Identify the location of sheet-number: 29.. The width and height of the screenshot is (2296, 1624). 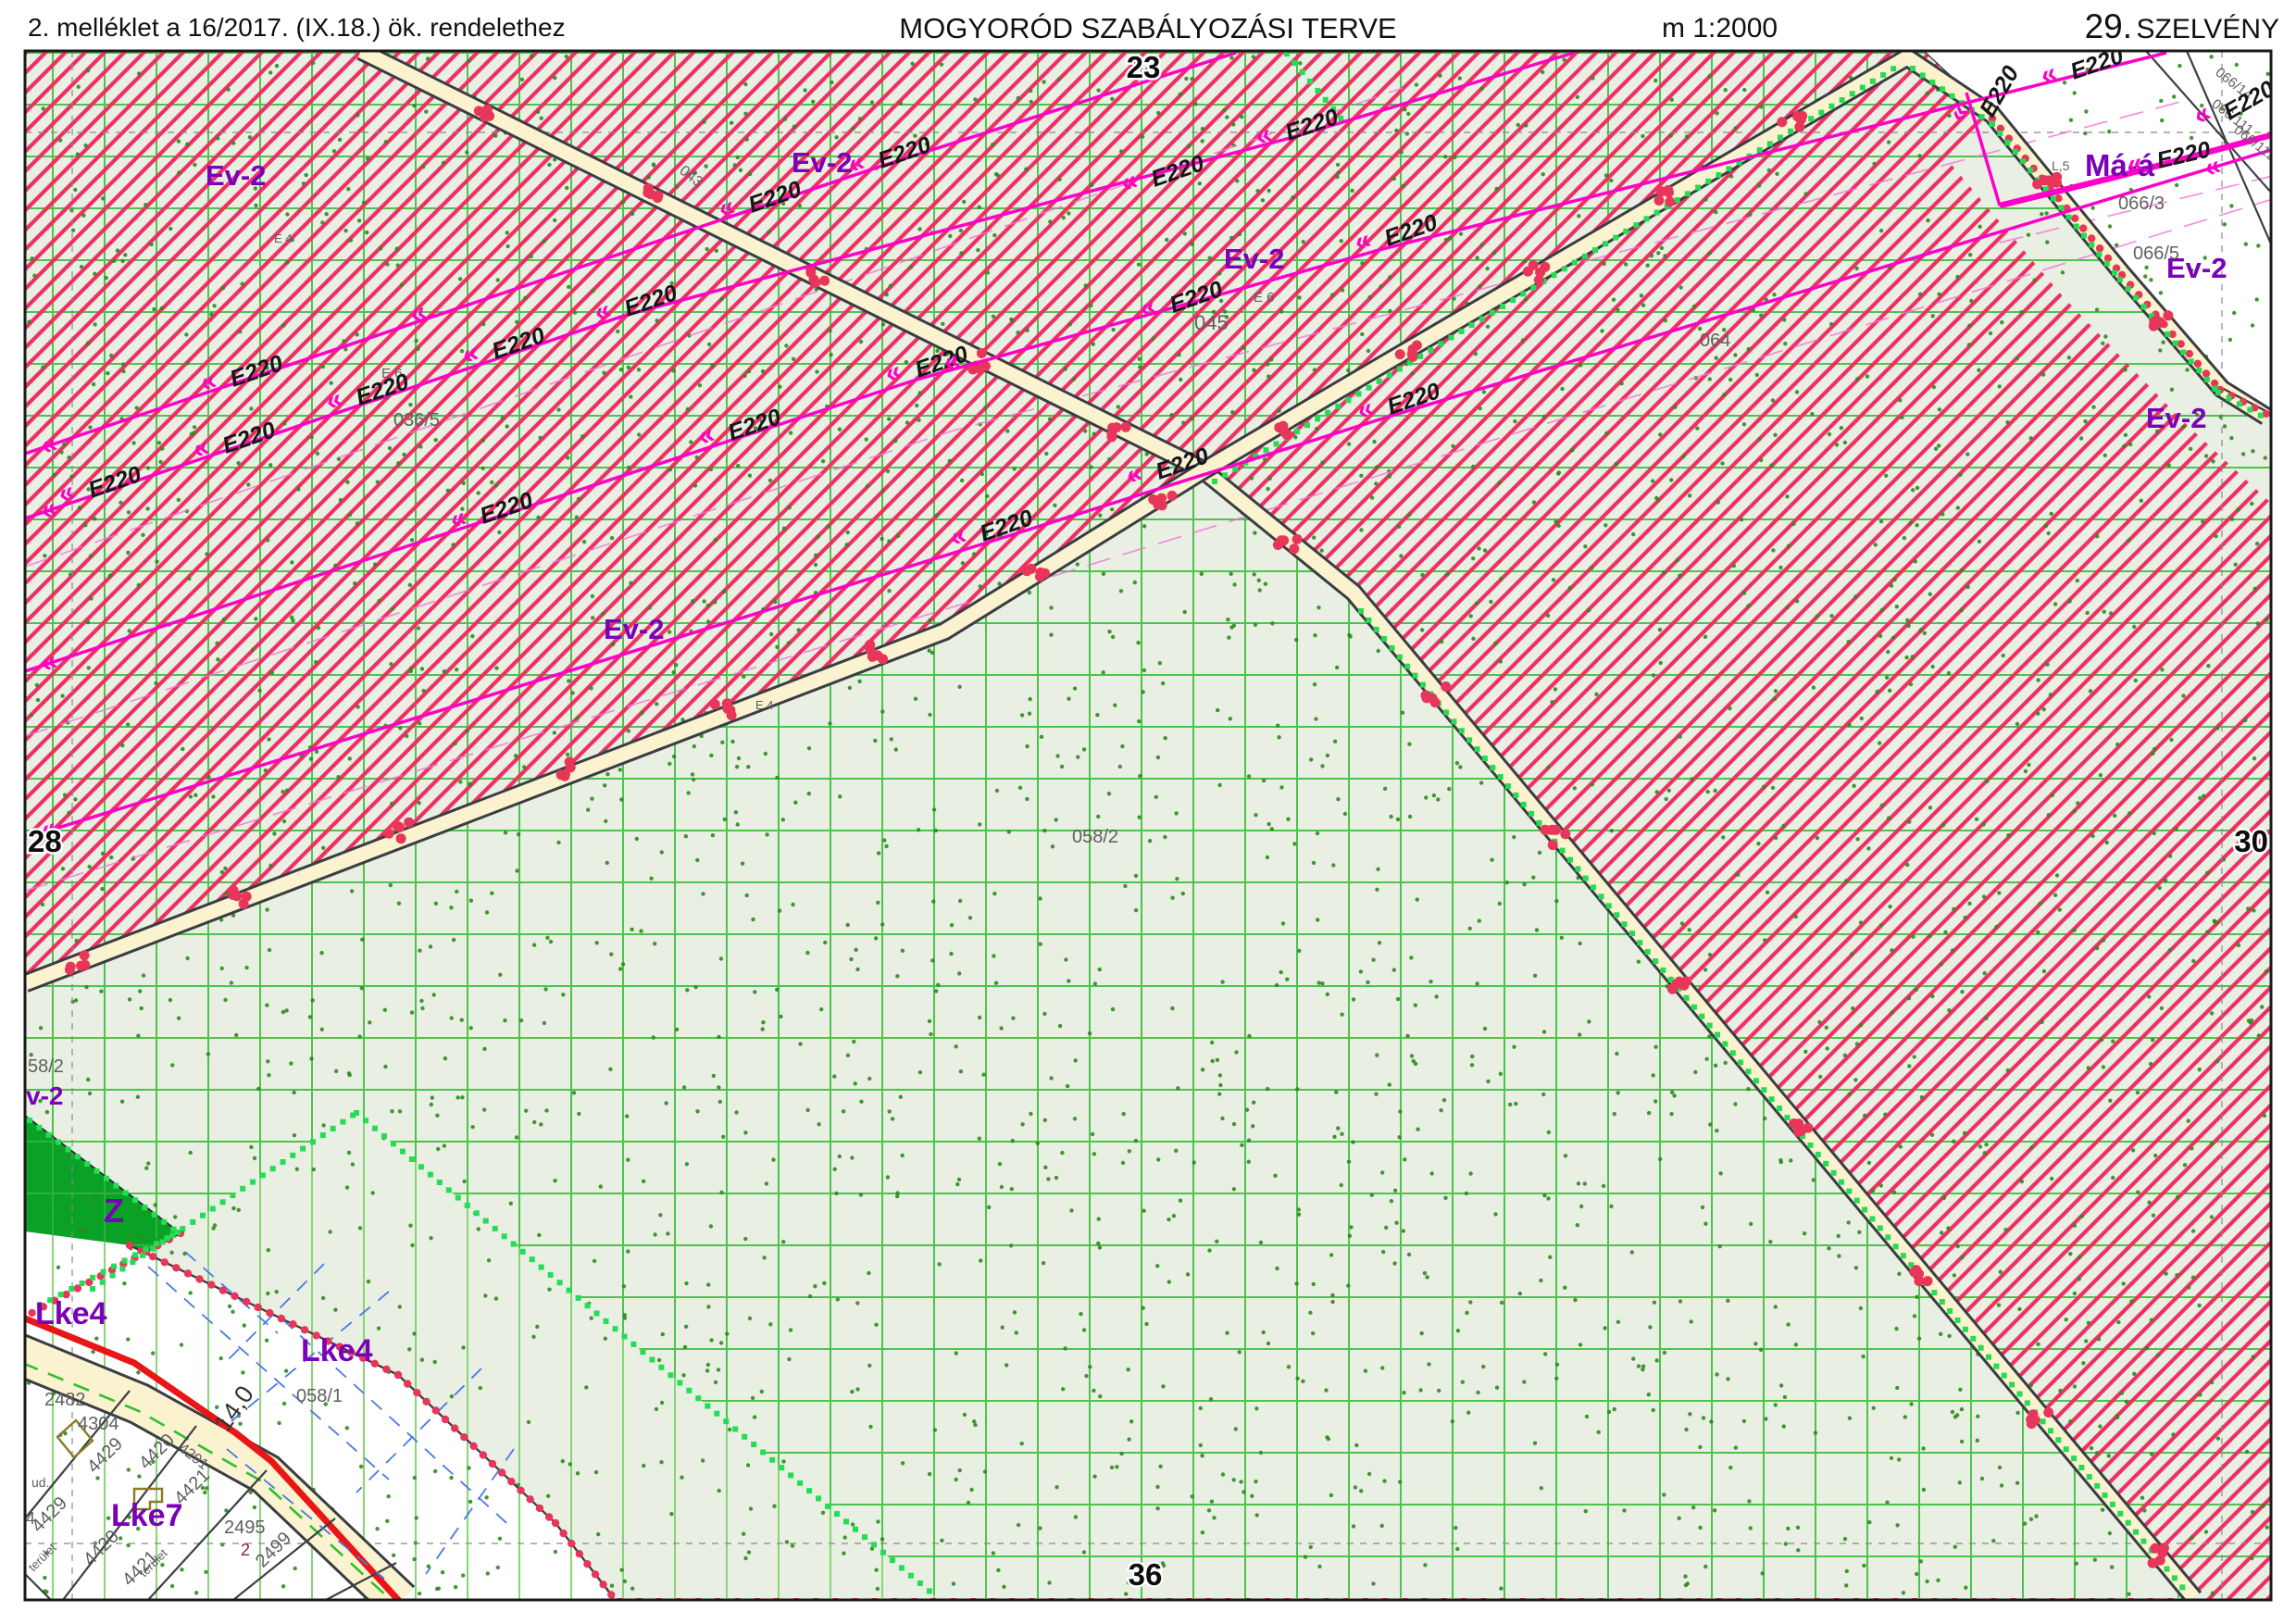
(2108, 26).